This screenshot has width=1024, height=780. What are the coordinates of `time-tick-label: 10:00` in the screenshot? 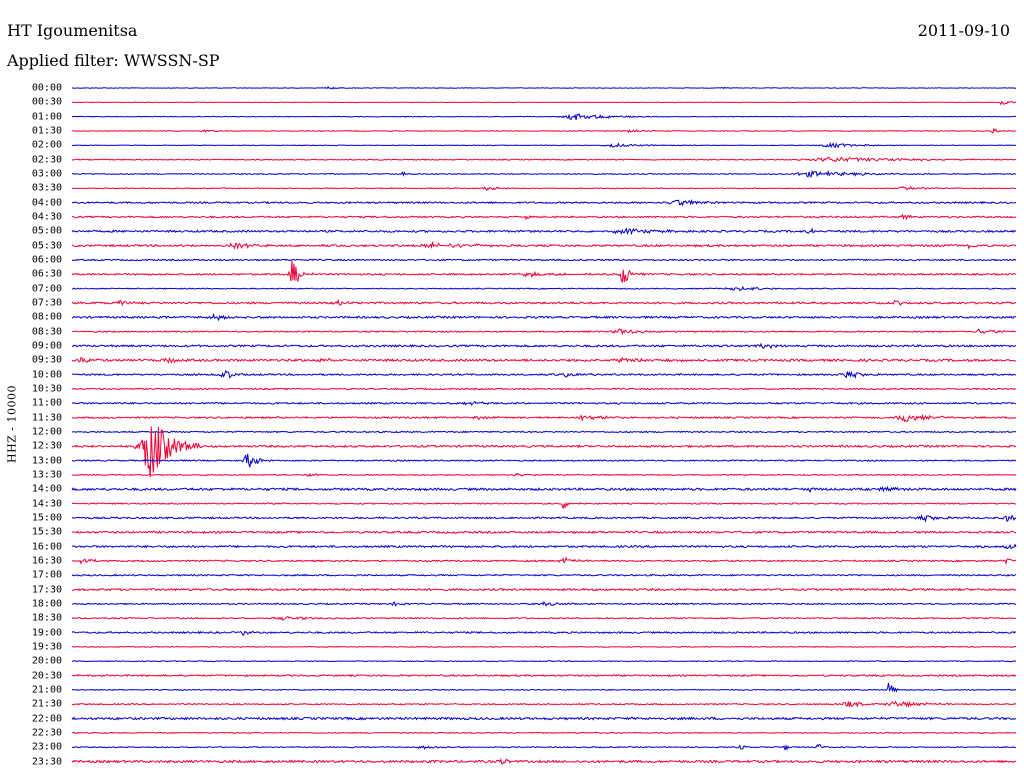 It's located at (46, 375).